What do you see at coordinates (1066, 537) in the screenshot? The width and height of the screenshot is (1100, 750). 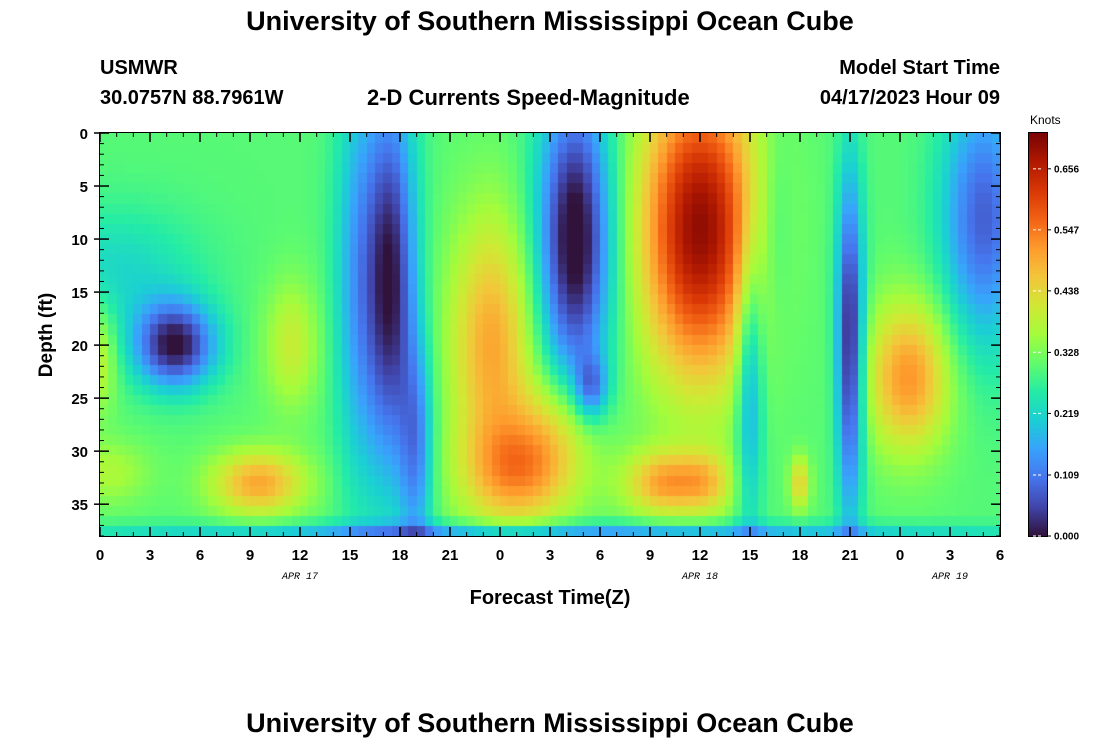 I see `colorbar-tick-label: 0.000` at bounding box center [1066, 537].